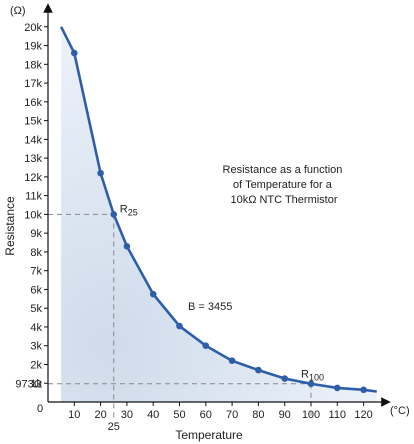 The width and height of the screenshot is (414, 444). Describe the element at coordinates (33, 28) in the screenshot. I see `y-tick-label: 20k` at that location.